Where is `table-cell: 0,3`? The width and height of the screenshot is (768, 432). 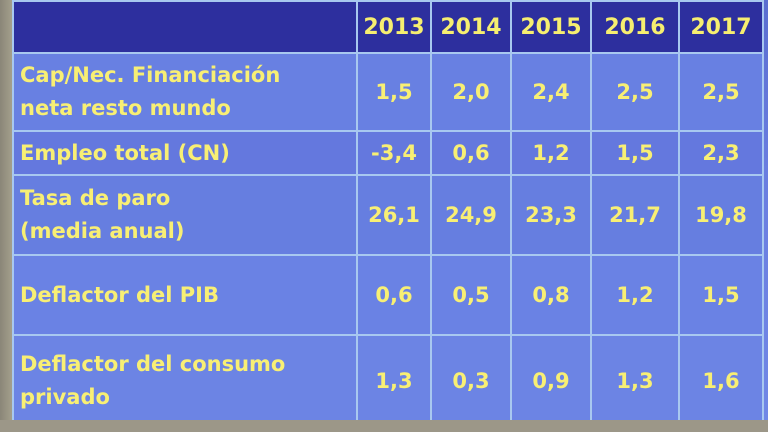 table-cell: 0,3 is located at coordinates (471, 381).